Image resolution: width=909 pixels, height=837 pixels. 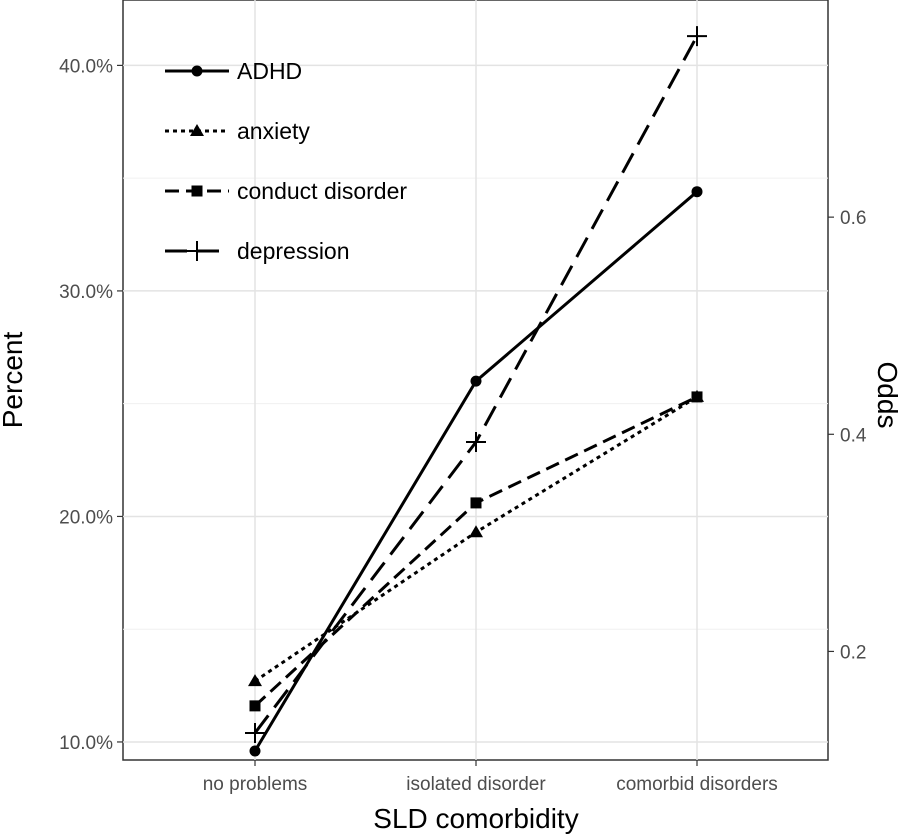 I want to click on x-axis-title: SLD comorbidity, so click(x=475, y=818).